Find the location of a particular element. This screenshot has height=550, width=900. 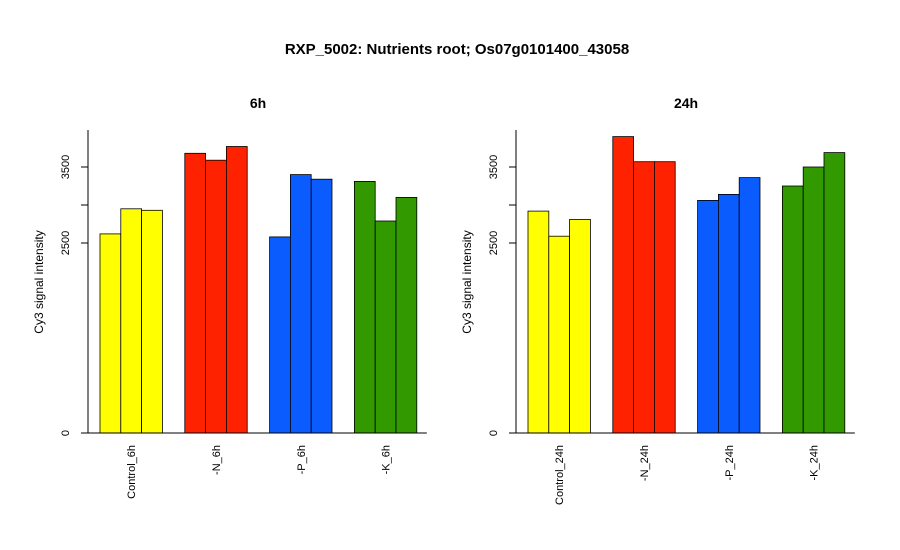

panel-title: 24h is located at coordinates (686, 103).